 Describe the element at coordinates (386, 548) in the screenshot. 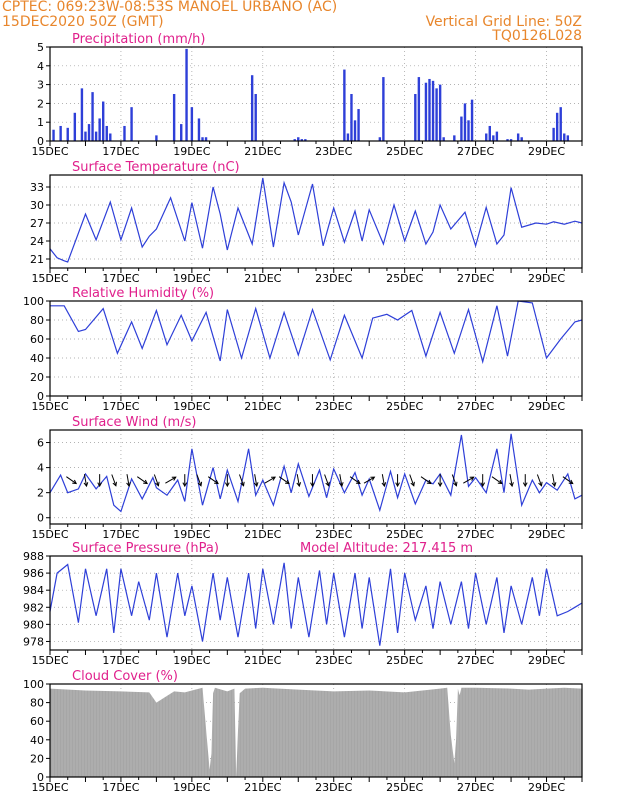

I see `panel-annotation: Model Altitude: 217.415 m` at that location.